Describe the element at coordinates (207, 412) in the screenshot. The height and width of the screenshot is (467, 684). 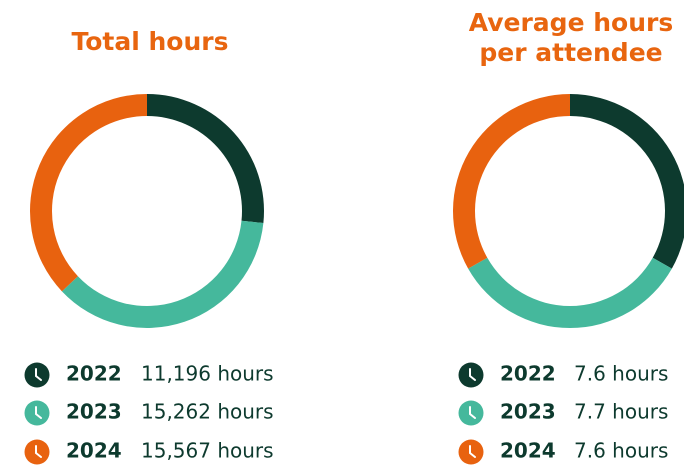
I see `legend-value: 15,262 hours` at that location.